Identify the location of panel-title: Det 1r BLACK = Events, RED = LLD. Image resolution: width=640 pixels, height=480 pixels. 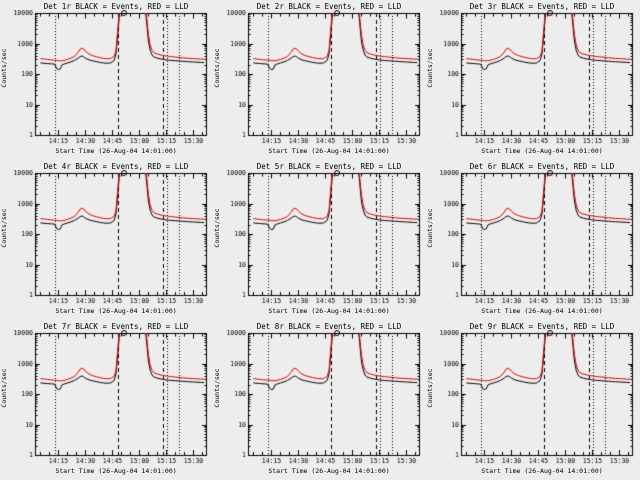
(116, 6).